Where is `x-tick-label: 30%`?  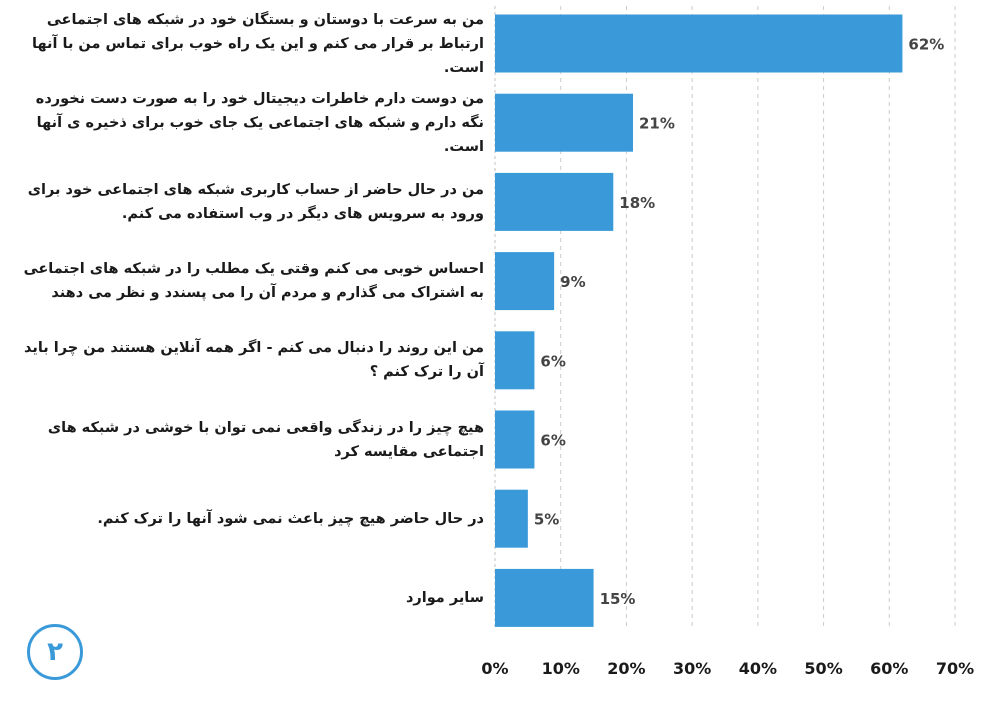 x-tick-label: 30% is located at coordinates (692, 668).